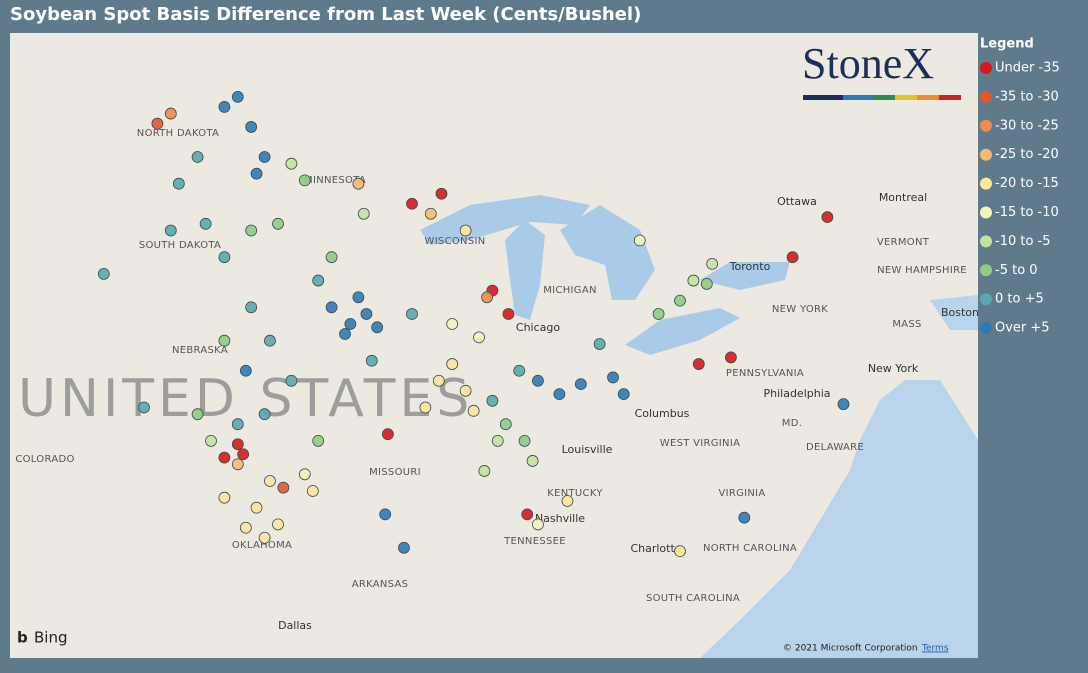  I want to click on logo: StoneX, so click(881, 69).